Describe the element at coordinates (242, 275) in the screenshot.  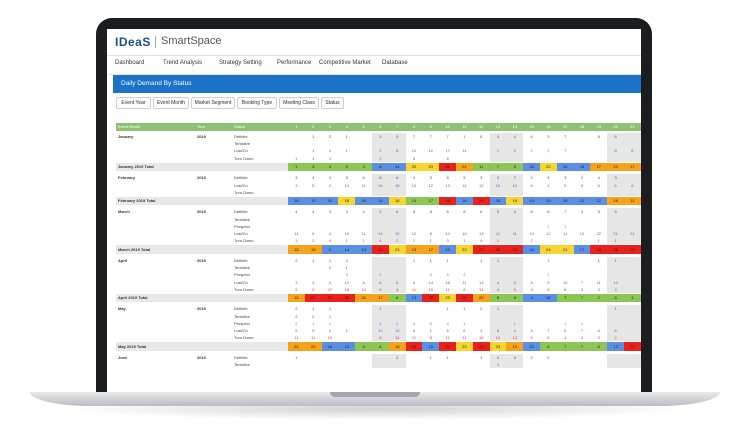
I see `status-label: Prospect` at that location.